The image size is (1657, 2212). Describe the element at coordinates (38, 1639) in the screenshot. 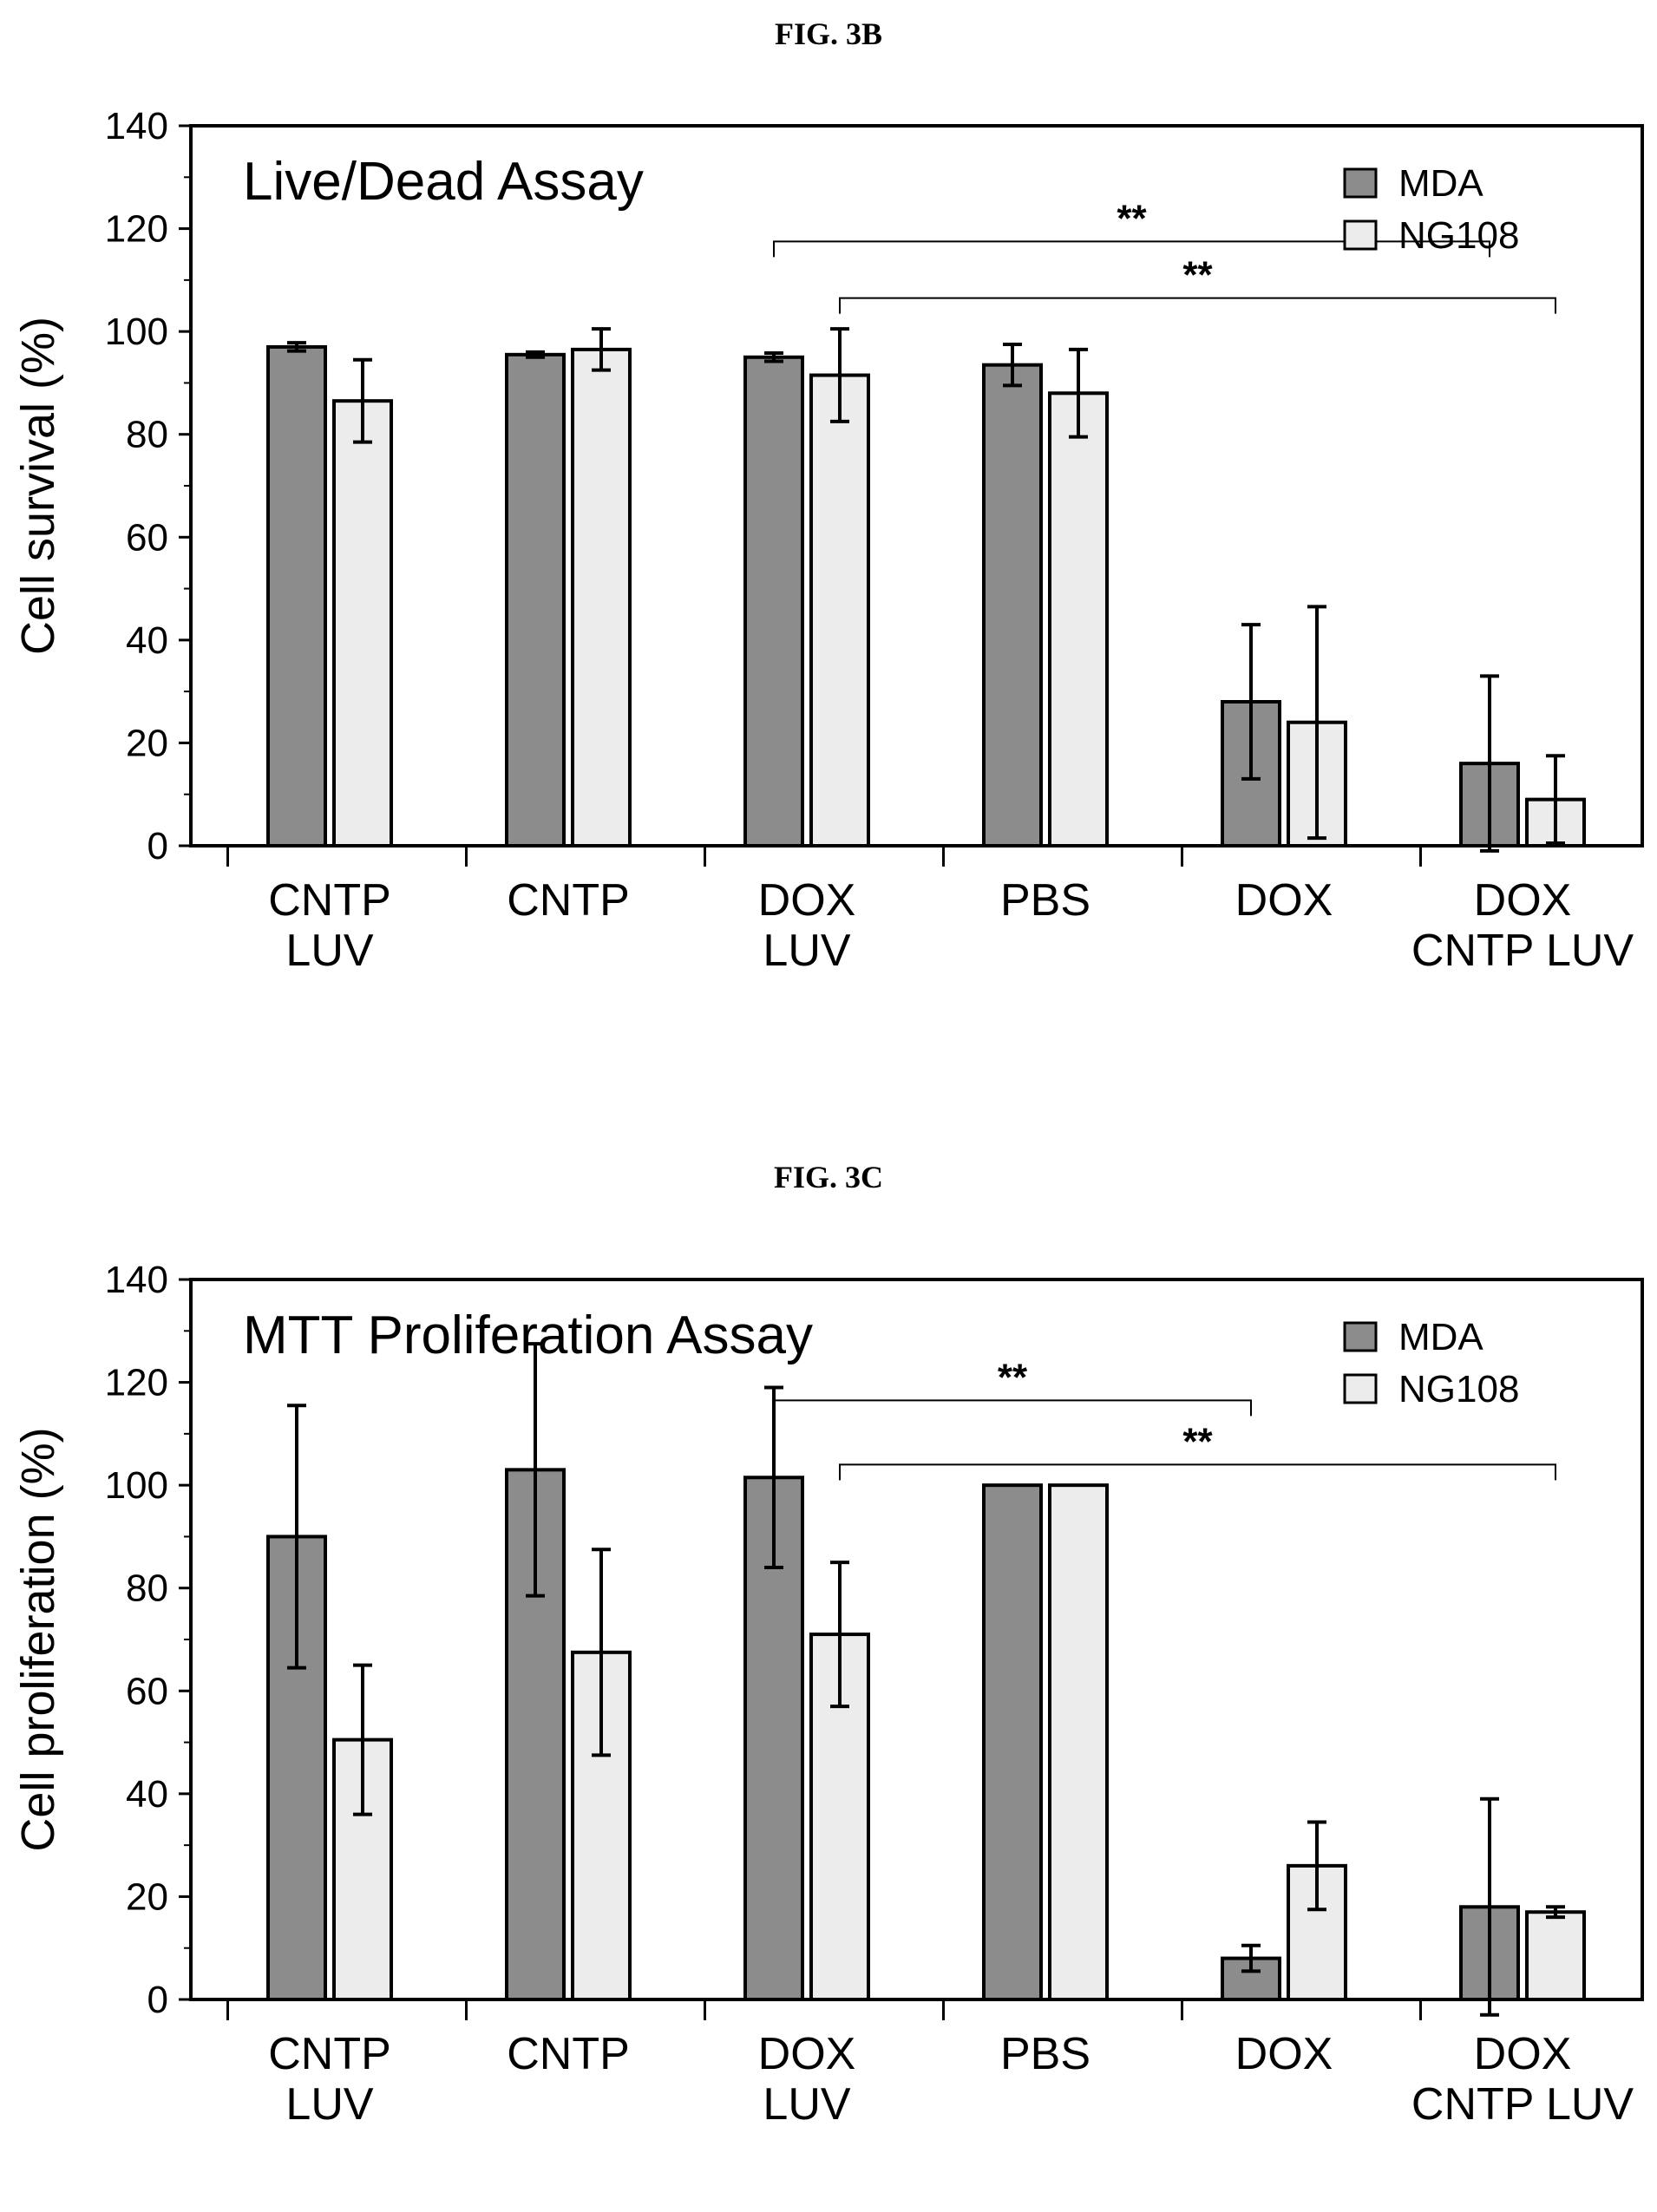

I see `y-axis-label: Cell proliferation (%)` at that location.